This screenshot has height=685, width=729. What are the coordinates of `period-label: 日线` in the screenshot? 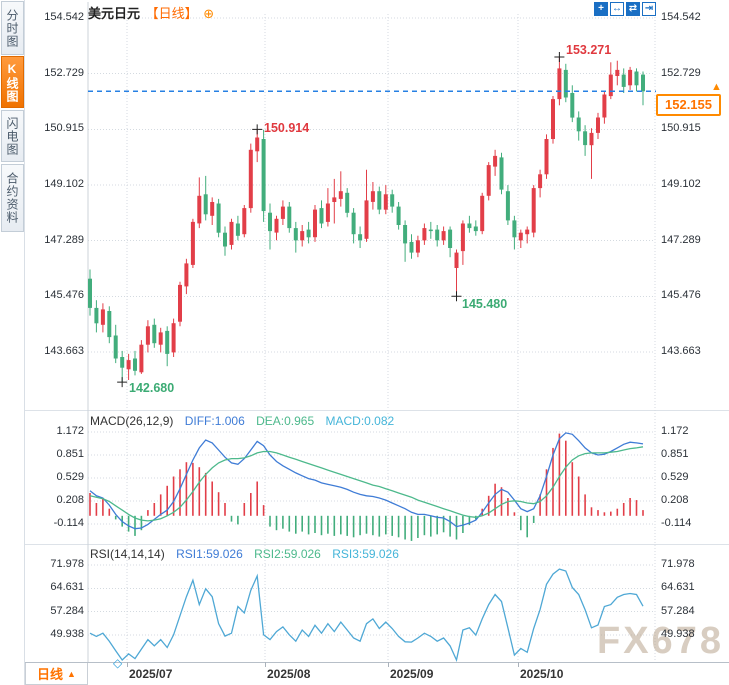 It's located at (50, 674).